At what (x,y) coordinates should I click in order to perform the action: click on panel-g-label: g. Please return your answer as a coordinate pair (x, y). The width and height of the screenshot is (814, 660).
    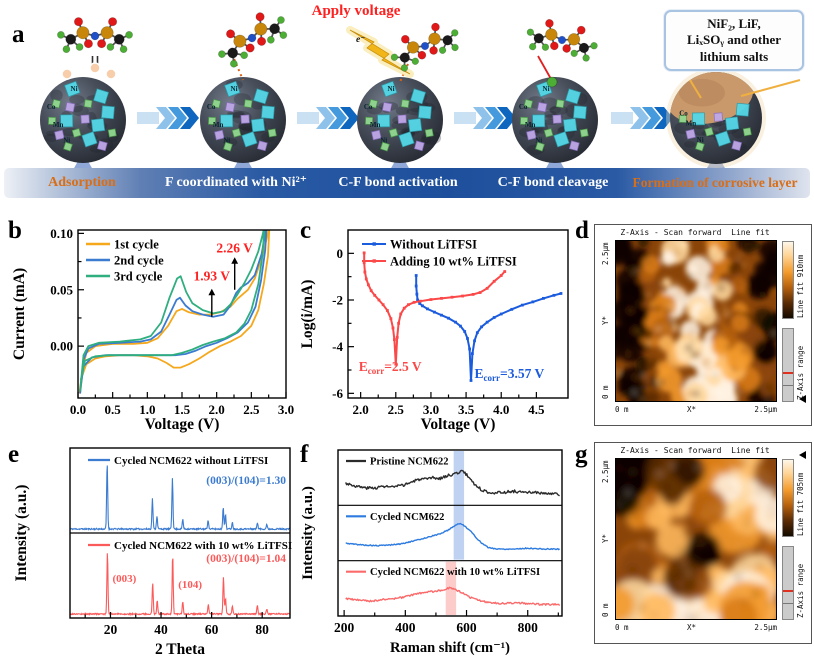
    Looking at the image, I should click on (581, 454).